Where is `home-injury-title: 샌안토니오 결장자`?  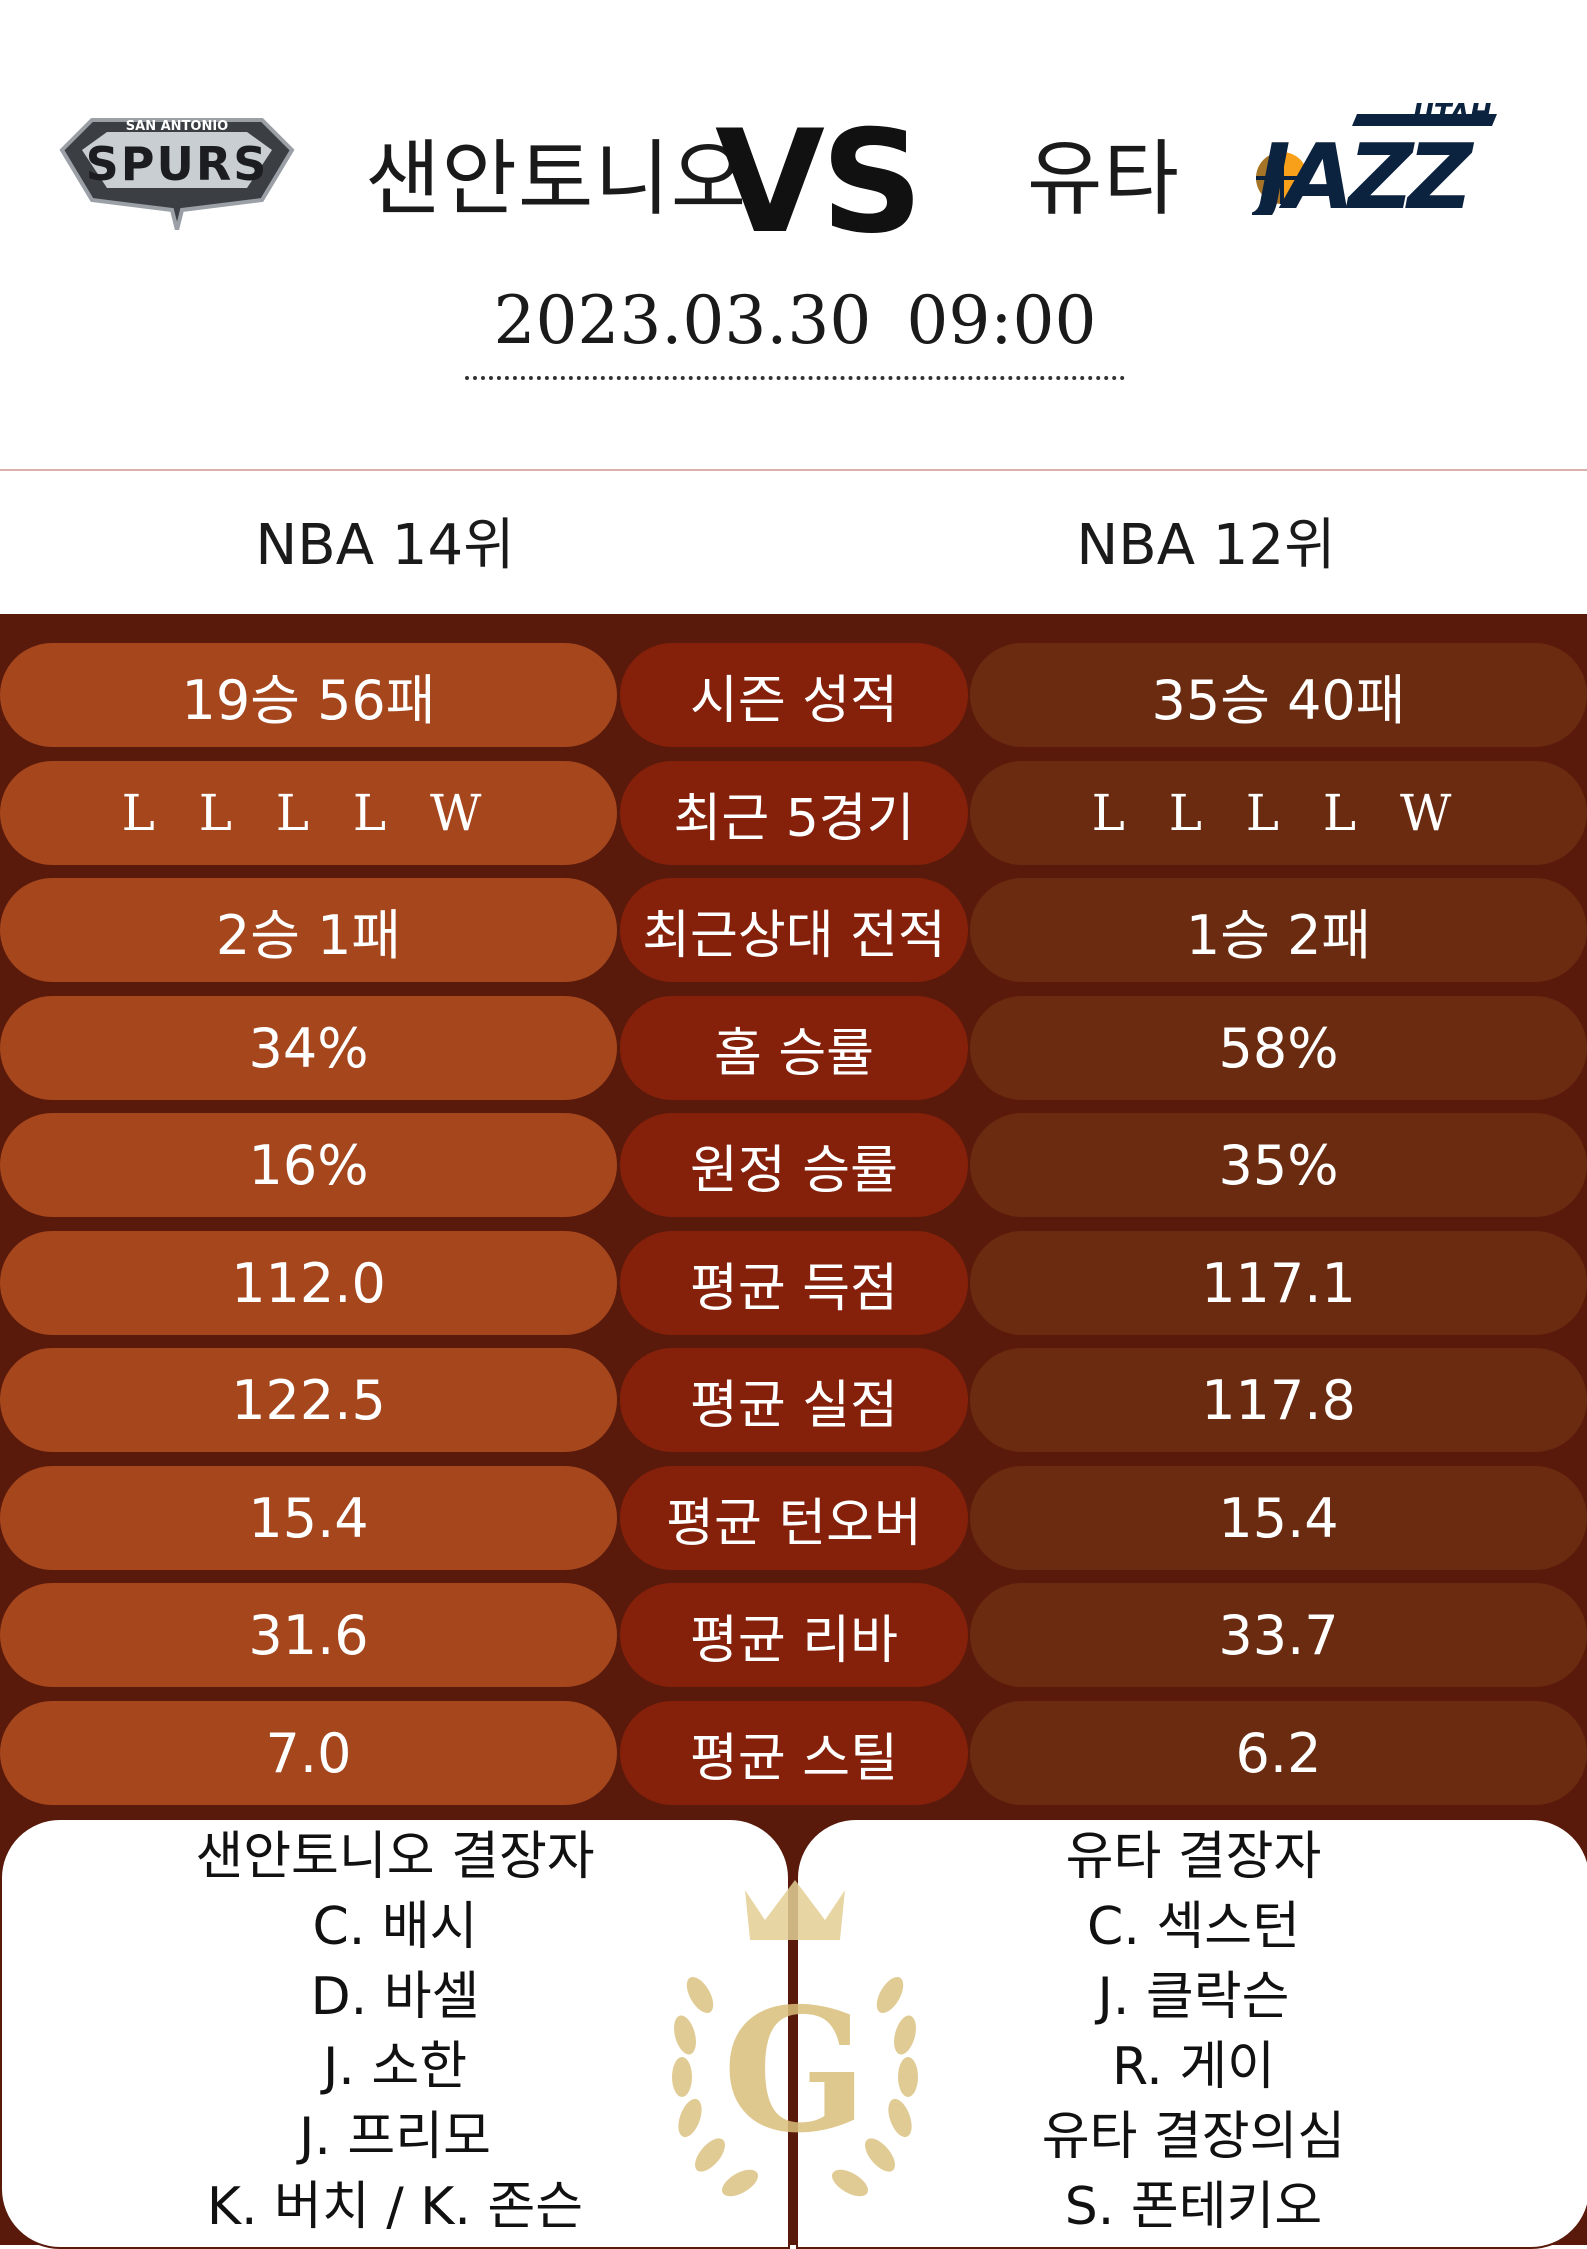 home-injury-title: 샌안토니오 결장자 is located at coordinates (395, 1857).